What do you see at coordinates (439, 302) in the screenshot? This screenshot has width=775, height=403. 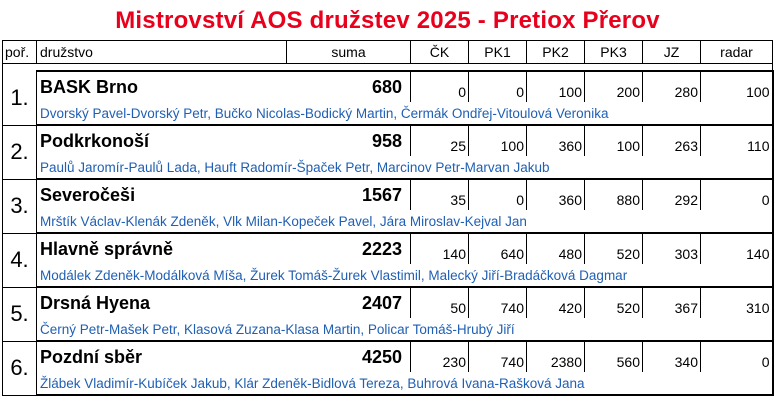 I see `team-ck-value: 50` at bounding box center [439, 302].